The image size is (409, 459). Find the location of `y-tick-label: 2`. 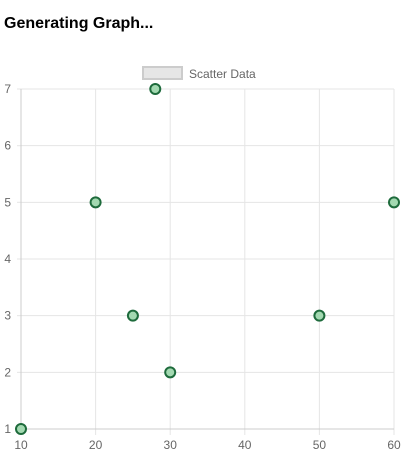

y-tick-label: 2 is located at coordinates (7, 372).